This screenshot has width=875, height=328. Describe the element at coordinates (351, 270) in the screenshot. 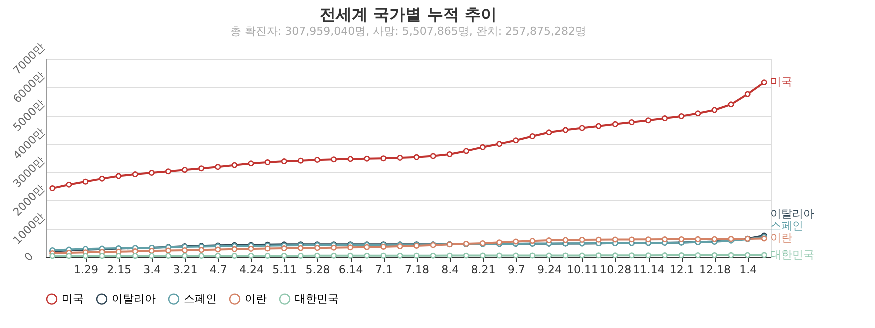

I see `x-tick-label: 6.14` at that location.